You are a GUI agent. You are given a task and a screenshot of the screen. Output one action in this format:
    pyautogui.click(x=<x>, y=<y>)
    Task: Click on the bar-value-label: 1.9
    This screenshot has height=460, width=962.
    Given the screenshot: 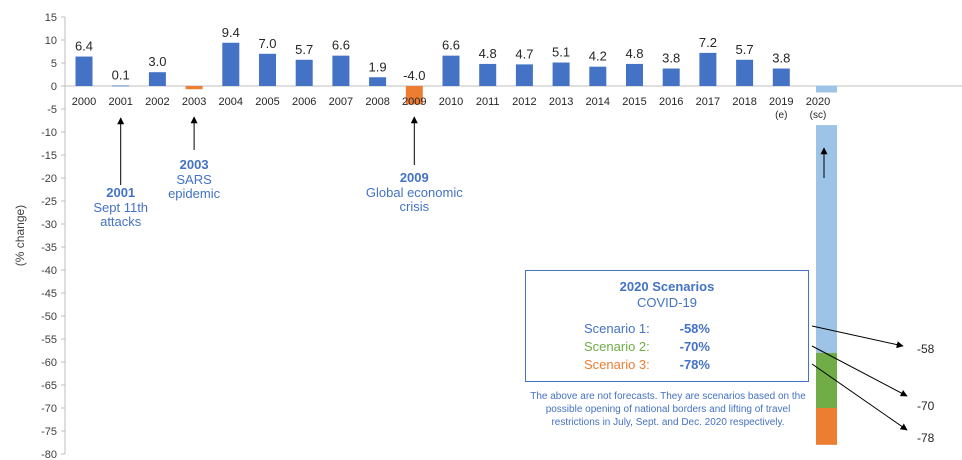 What is the action you would take?
    pyautogui.click(x=378, y=66)
    